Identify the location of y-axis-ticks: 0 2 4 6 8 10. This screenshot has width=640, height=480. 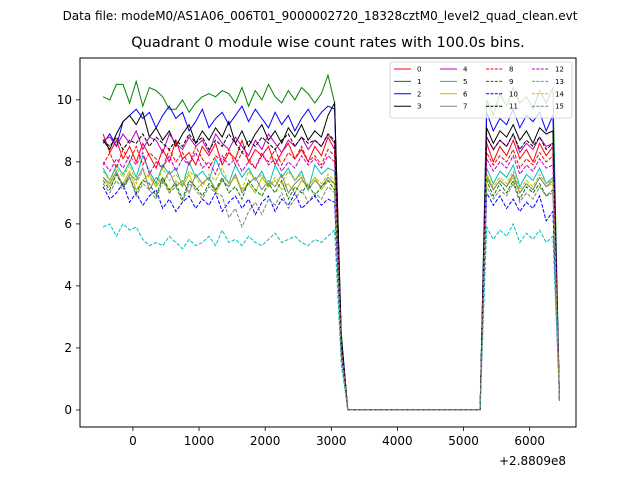
(68, 255).